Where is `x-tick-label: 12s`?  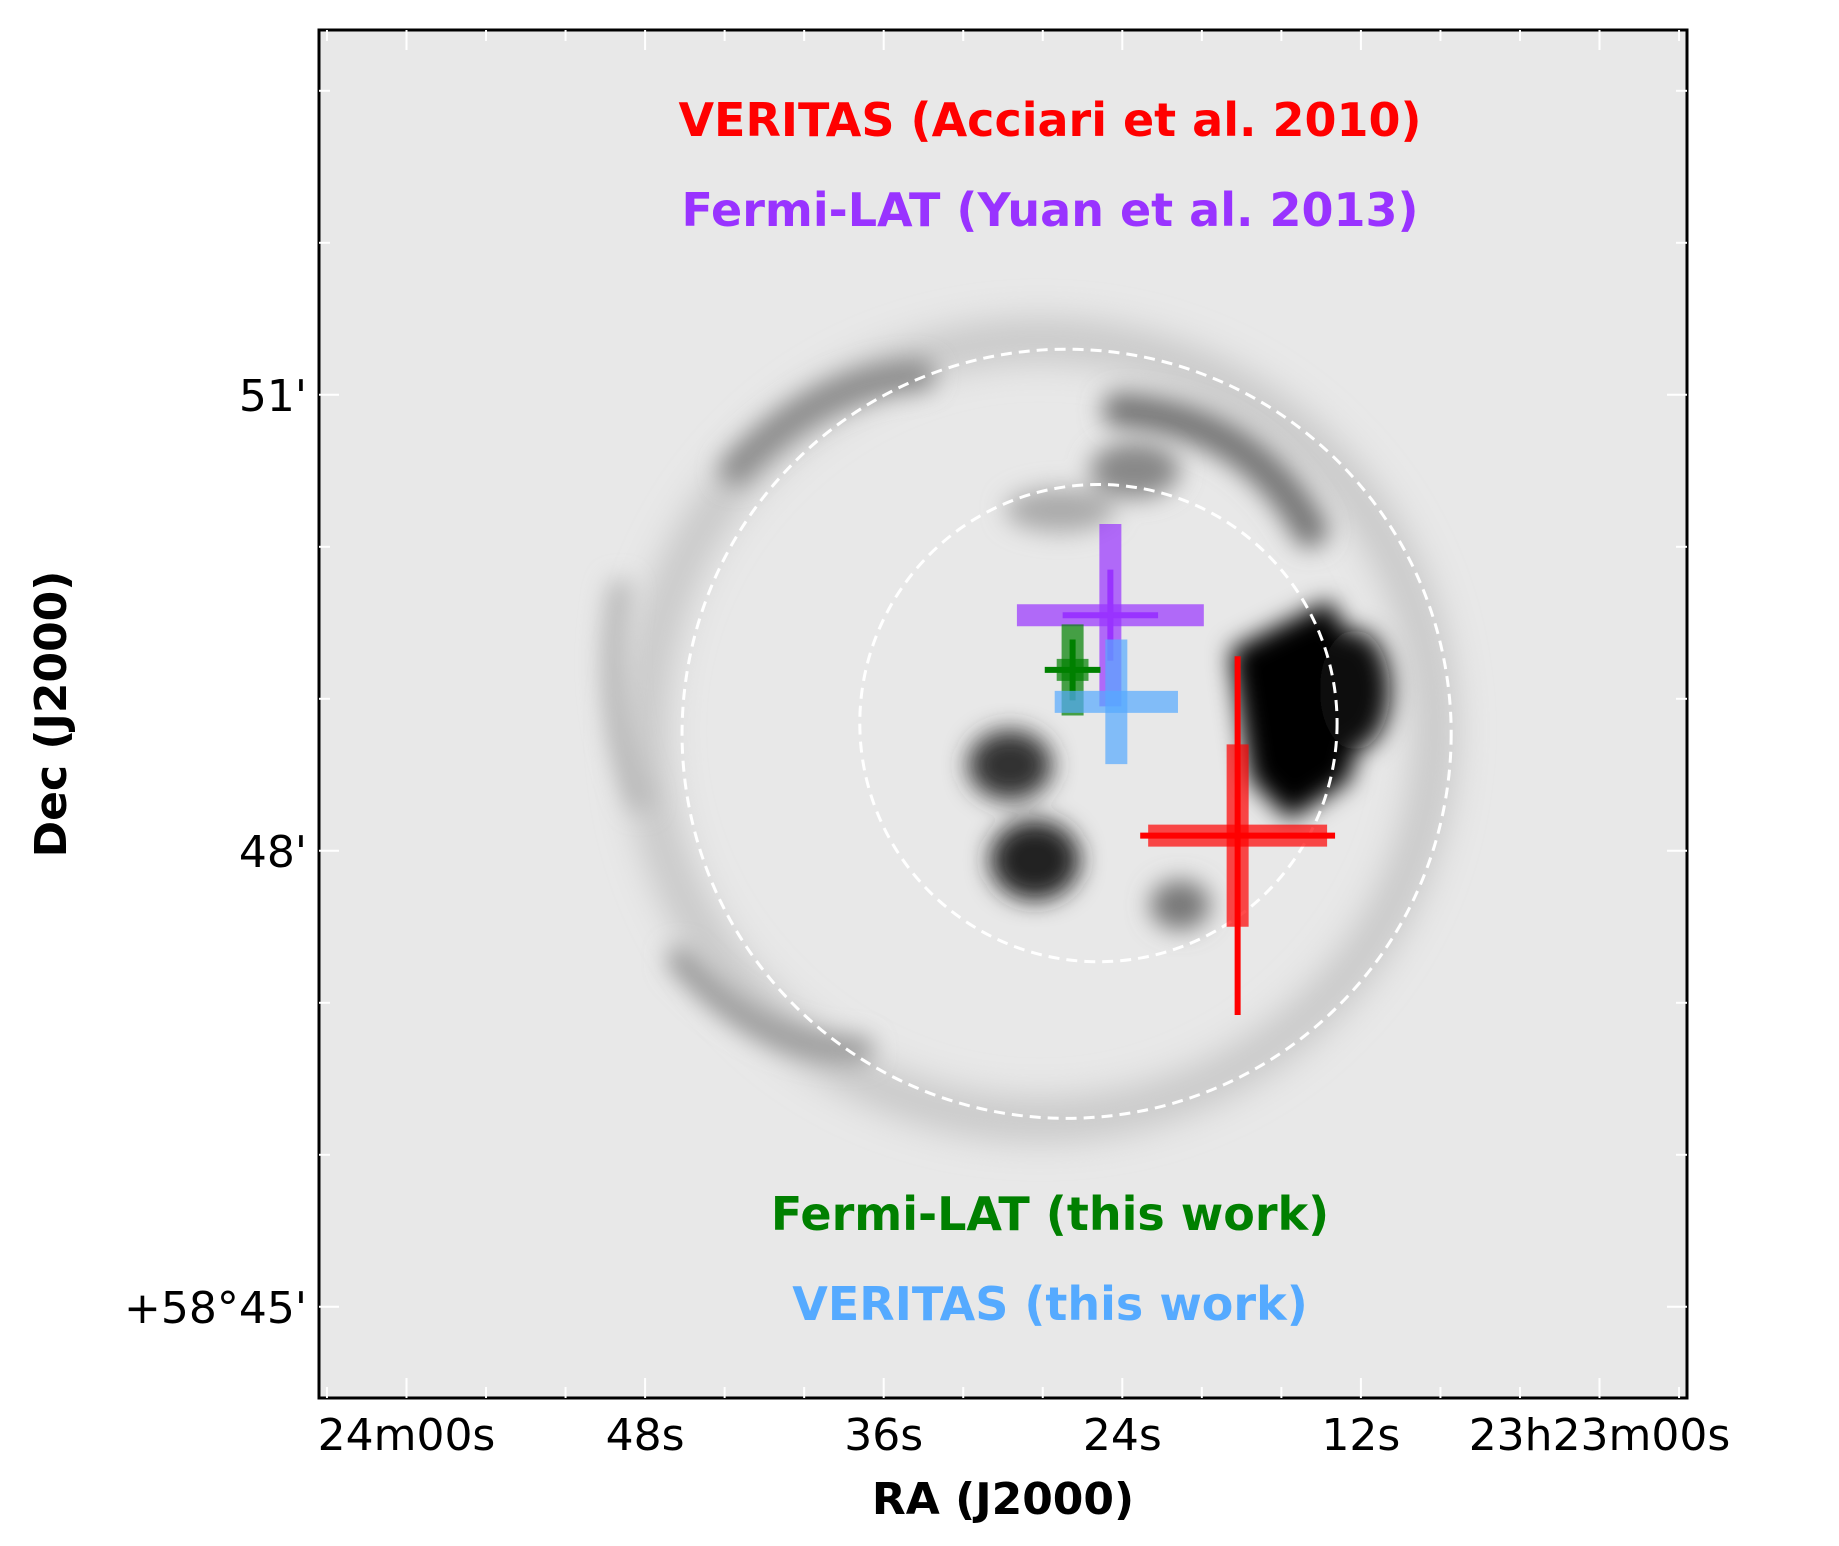
x-tick-label: 12s is located at coordinates (1360, 1435).